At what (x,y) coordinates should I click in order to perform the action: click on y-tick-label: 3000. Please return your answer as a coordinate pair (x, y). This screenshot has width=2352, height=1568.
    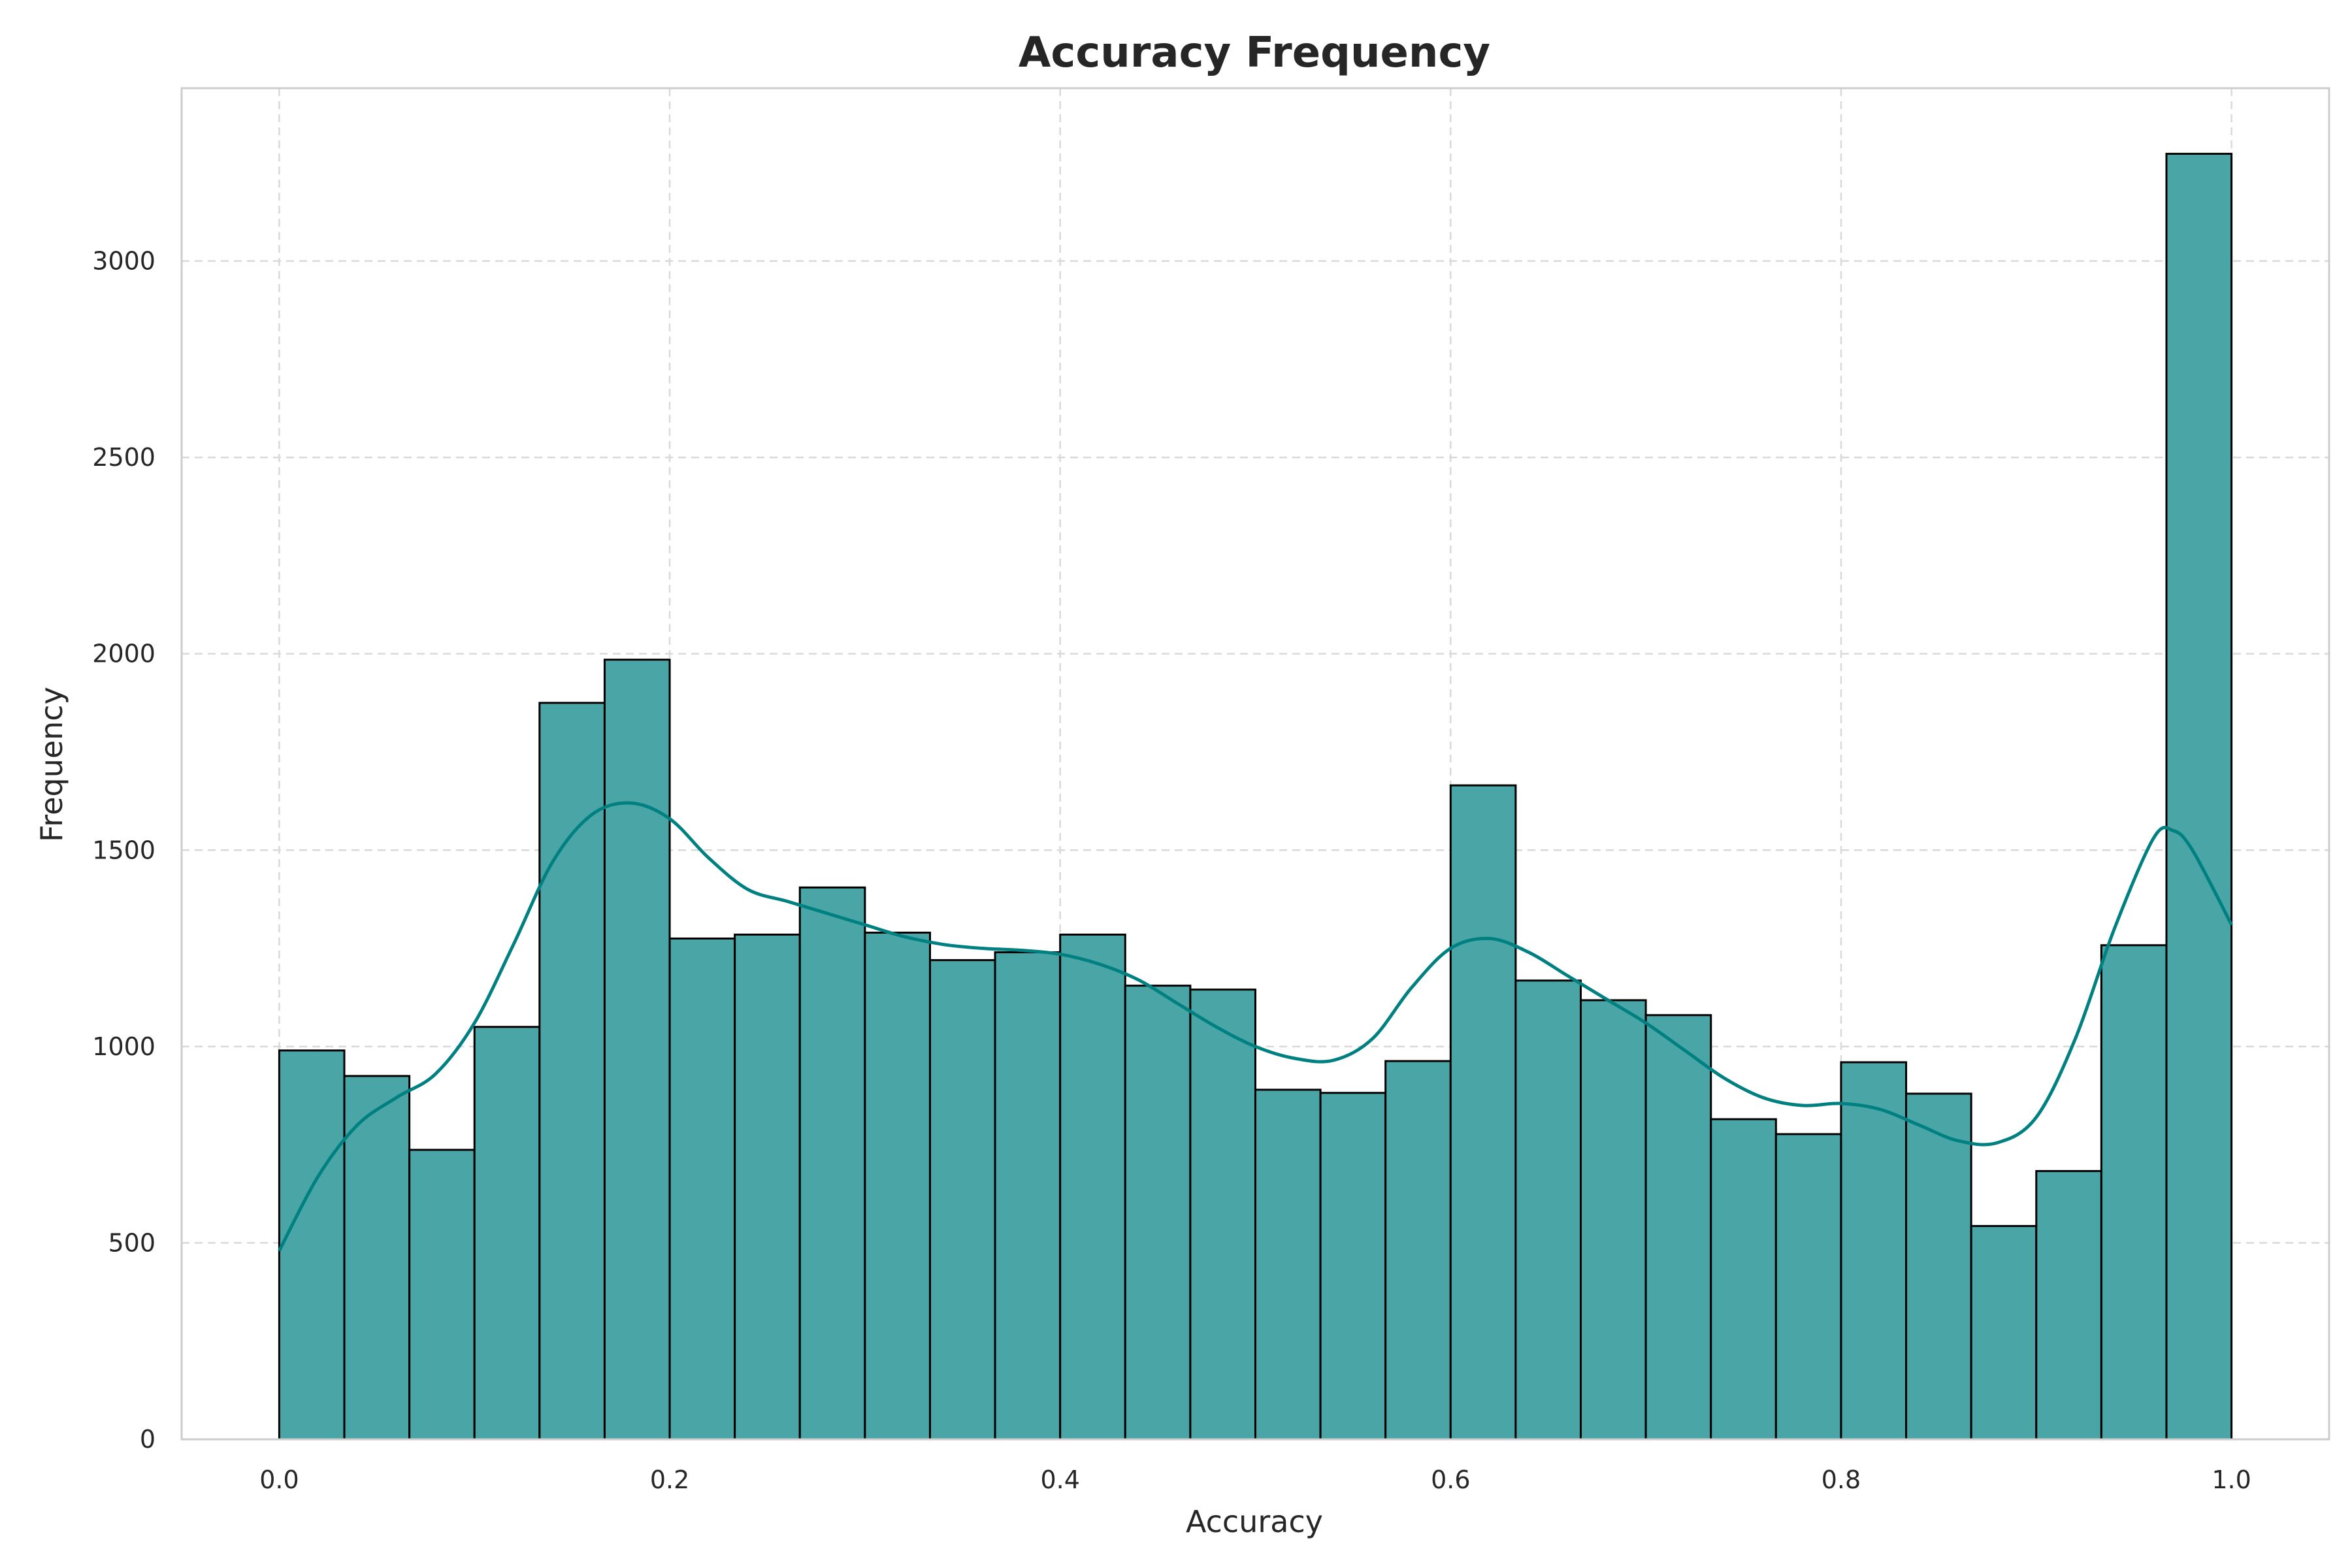
    Looking at the image, I should click on (123, 261).